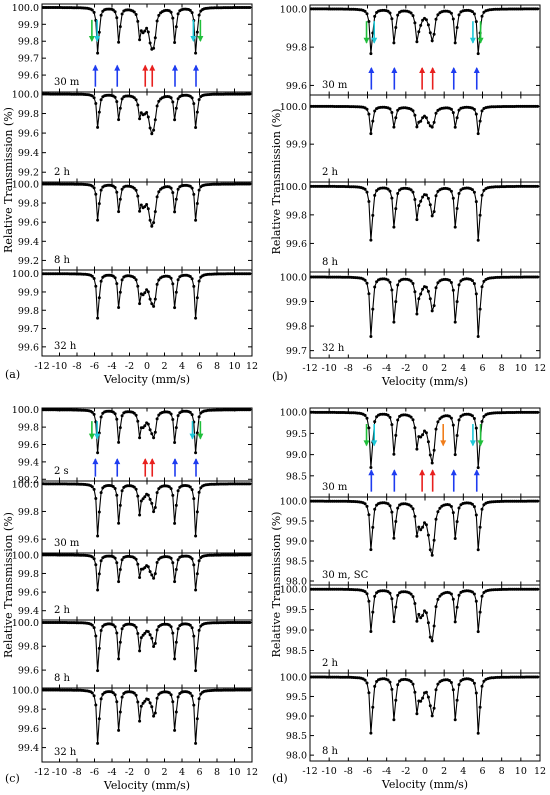 The image size is (550, 795). Describe the element at coordinates (296, 476) in the screenshot. I see `y-tick-label: 98.5` at that location.